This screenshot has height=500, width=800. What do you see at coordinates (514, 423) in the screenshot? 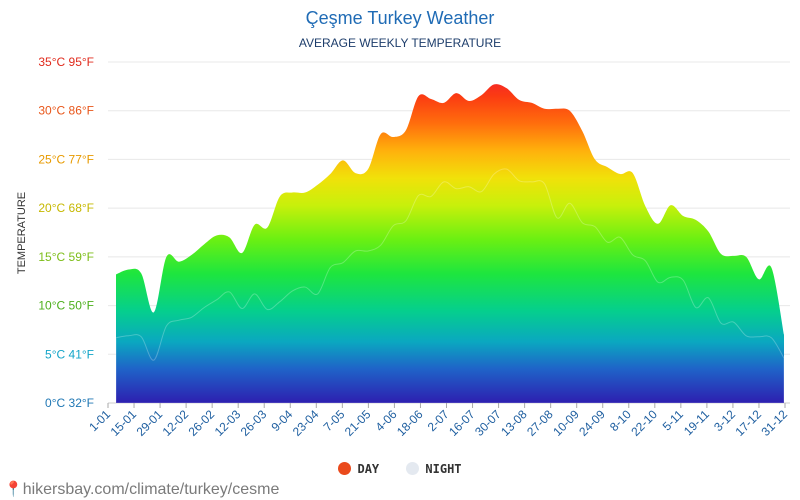
I see `x-tick-label: 13-08` at bounding box center [514, 423].